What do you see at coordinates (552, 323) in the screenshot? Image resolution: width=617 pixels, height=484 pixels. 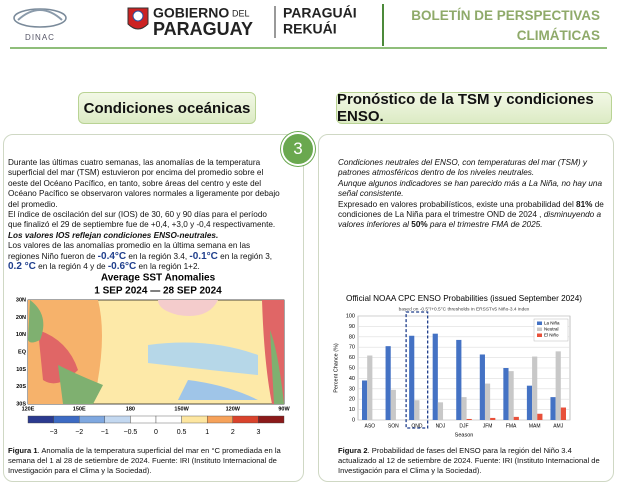 I see `legend-label: La Niña` at bounding box center [552, 323].